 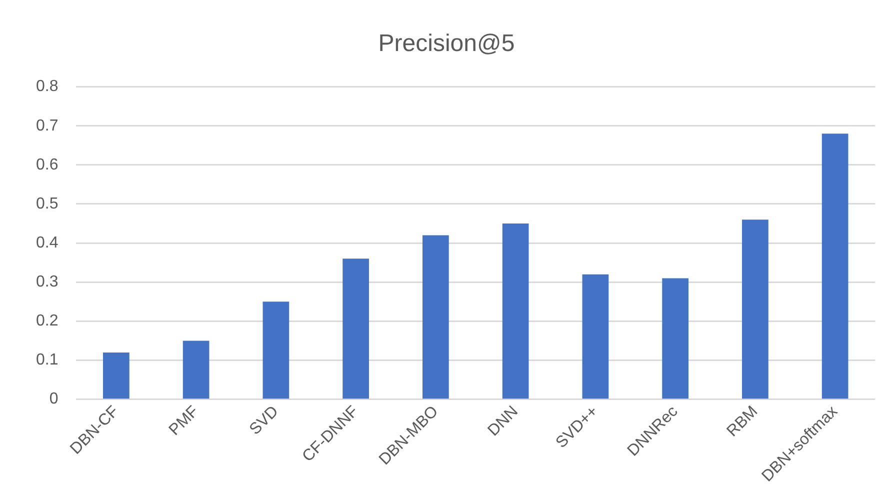 I want to click on chart-title: Precision@5, so click(x=446, y=44).